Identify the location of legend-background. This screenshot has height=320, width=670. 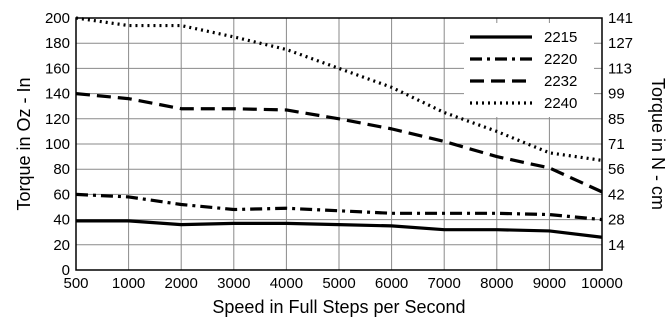
(529, 70).